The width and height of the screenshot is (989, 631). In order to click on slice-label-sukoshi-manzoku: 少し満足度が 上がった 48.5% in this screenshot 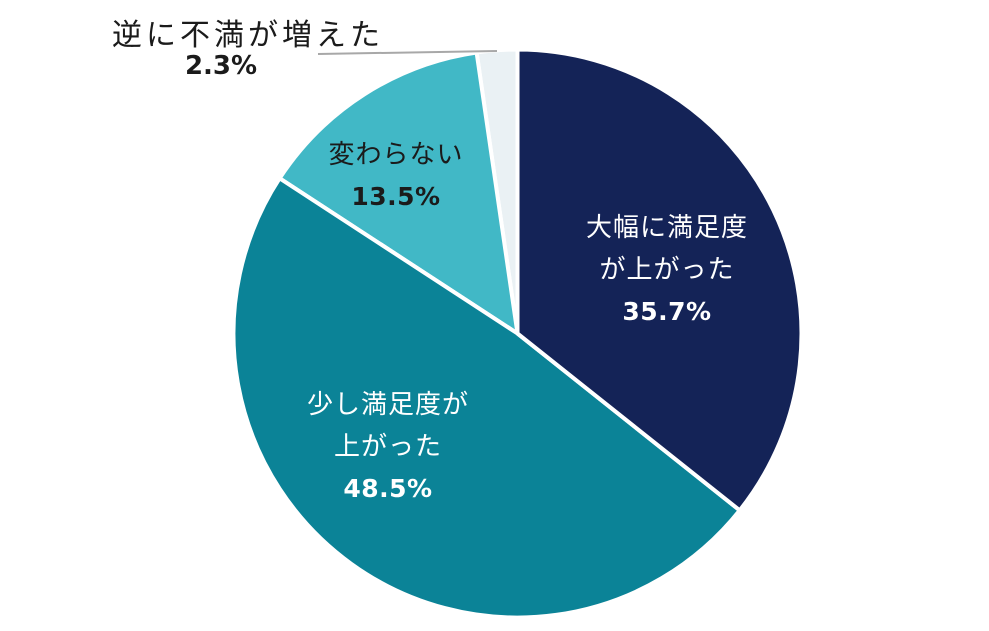, I will do `click(388, 447)`.